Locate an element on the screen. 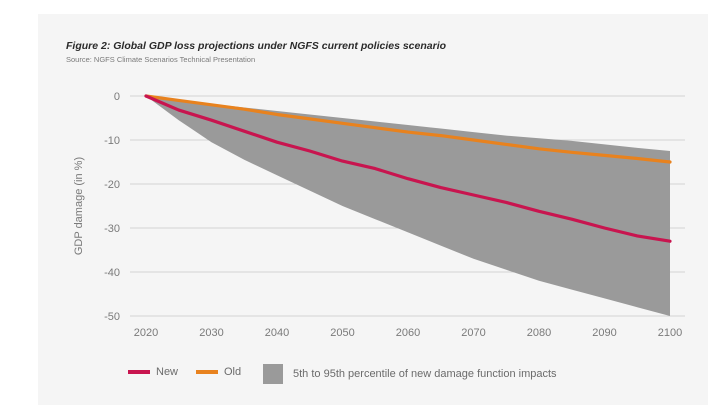 The height and width of the screenshot is (405, 720). y-tick-label: -10 is located at coordinates (112, 141).